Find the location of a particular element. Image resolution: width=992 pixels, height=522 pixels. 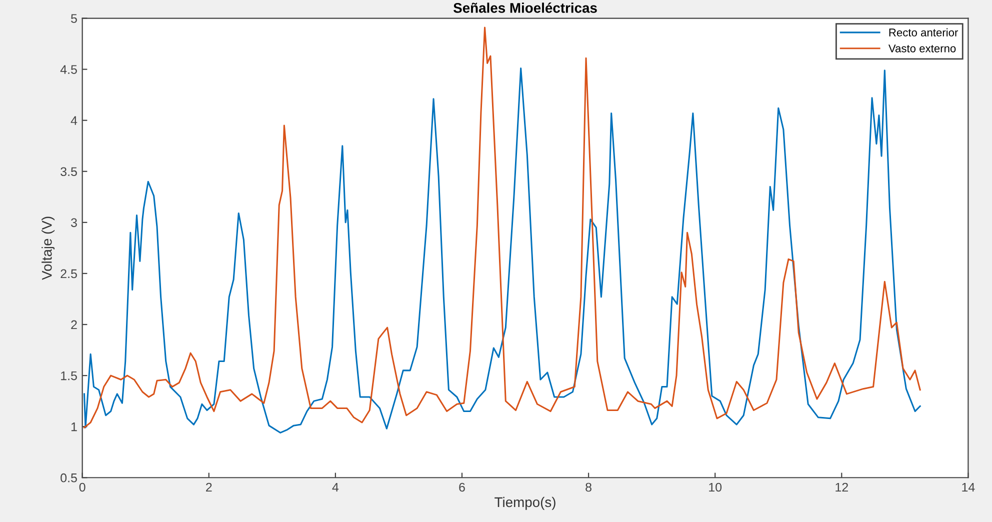

x-tick-label: 8 is located at coordinates (589, 487).